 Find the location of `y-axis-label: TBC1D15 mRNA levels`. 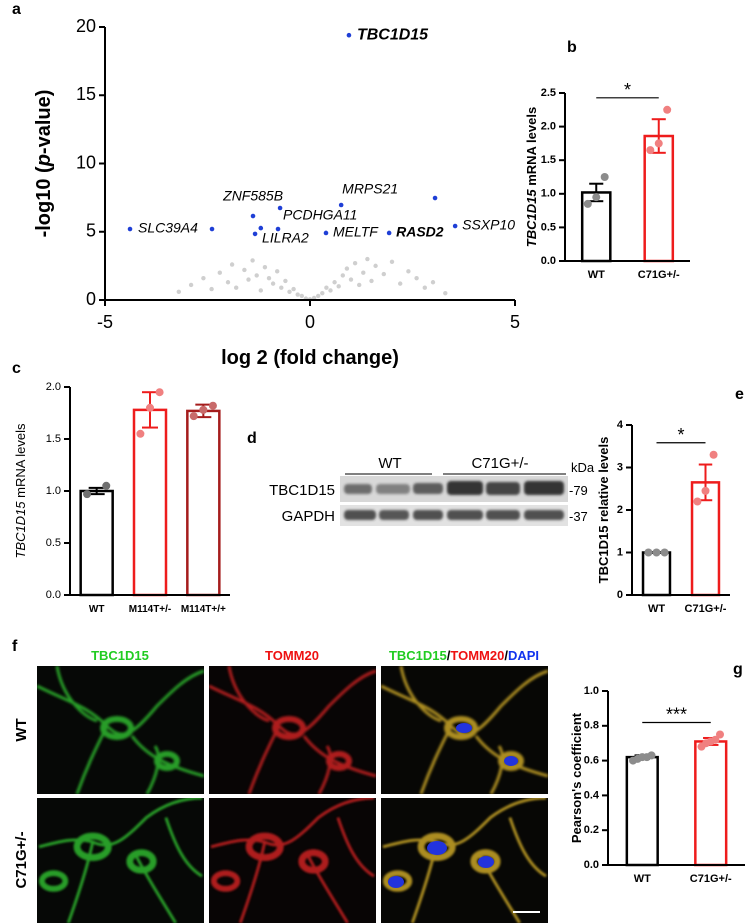

y-axis-label: TBC1D15 mRNA levels is located at coordinates (20, 491).